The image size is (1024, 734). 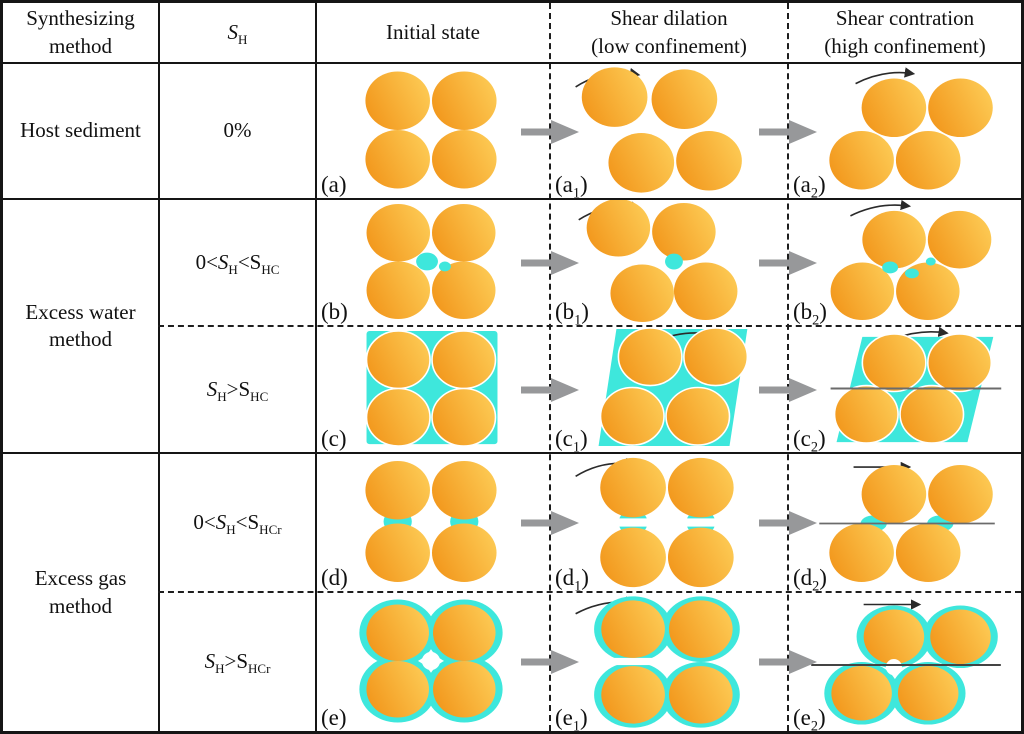 I want to click on method-excess-water: Excess water method, so click(x=80, y=326).